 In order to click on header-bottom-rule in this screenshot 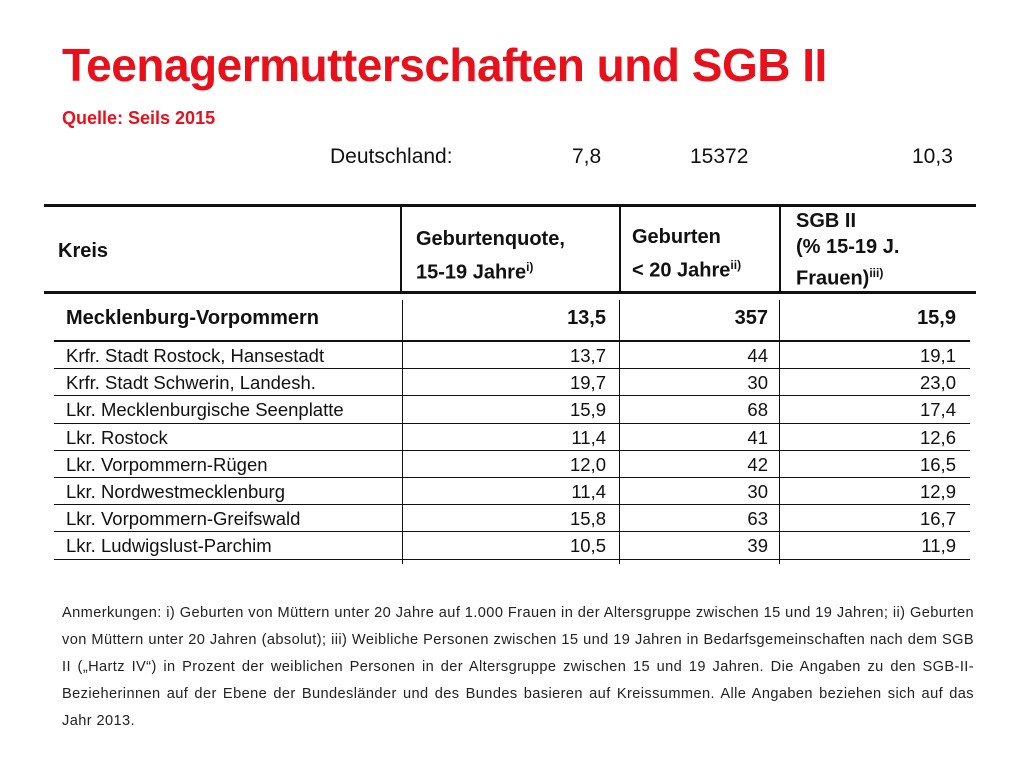, I will do `click(510, 292)`.